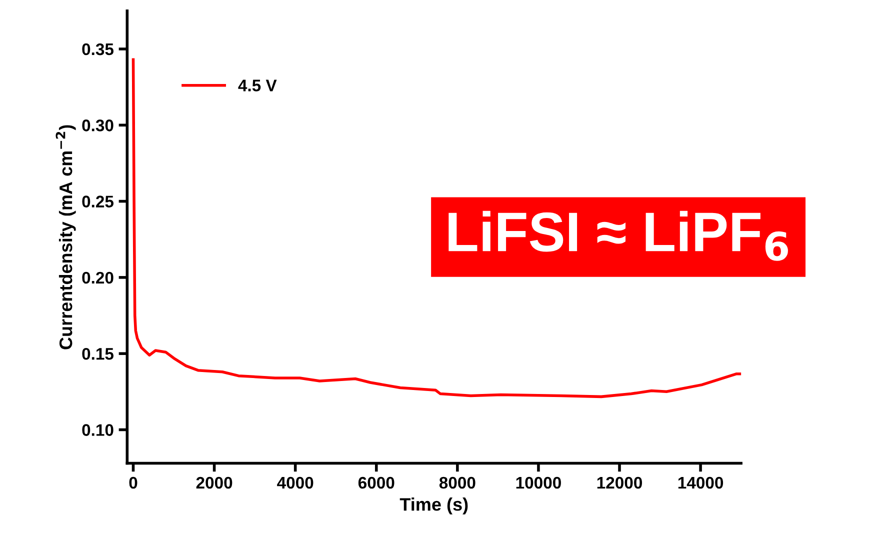  Describe the element at coordinates (457, 482) in the screenshot. I see `x-tick-label: 8000` at that location.